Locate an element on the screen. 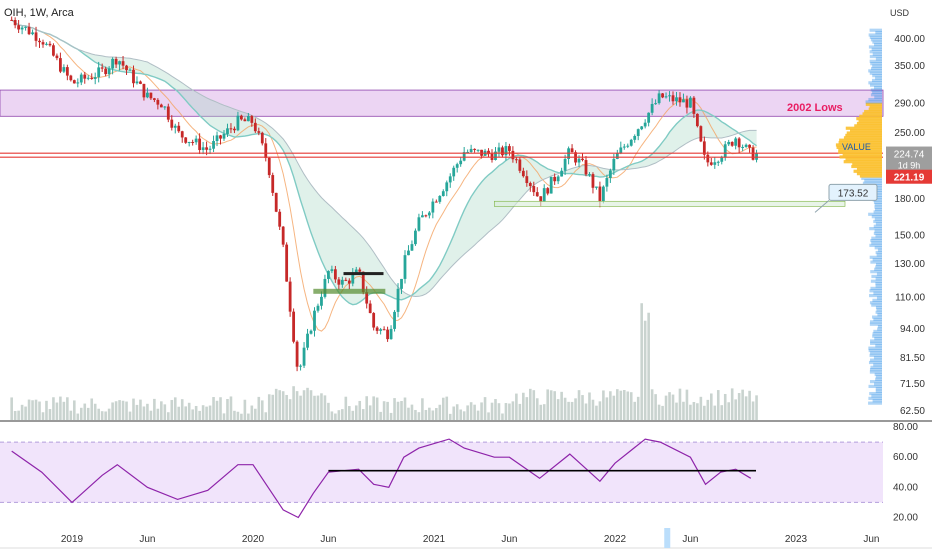 The width and height of the screenshot is (932, 550). price-tick-label: 130.00 is located at coordinates (909, 264).